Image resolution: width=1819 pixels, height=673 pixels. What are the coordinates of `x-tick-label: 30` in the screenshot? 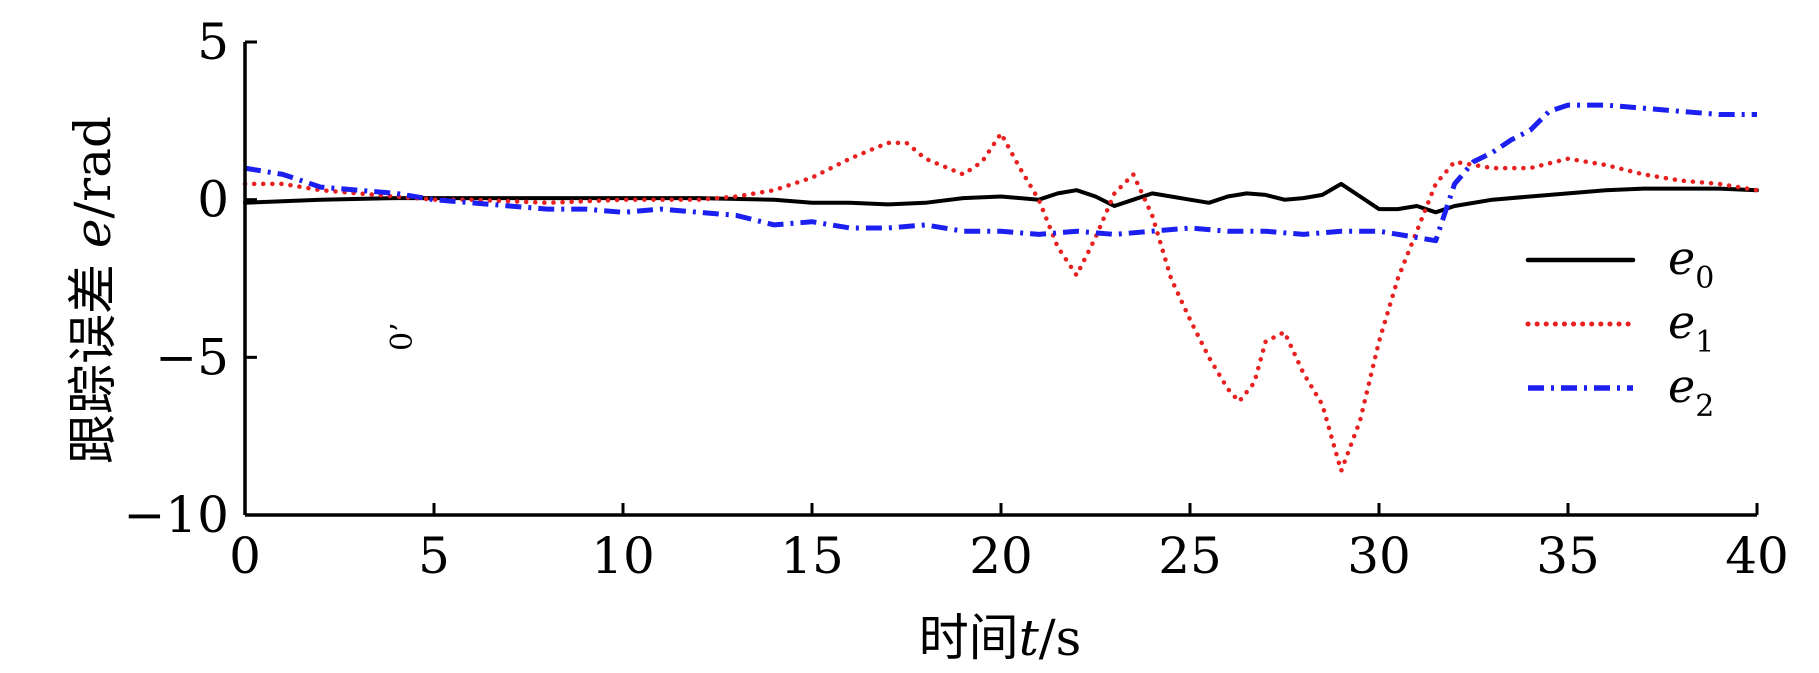 It's located at (1379, 556).